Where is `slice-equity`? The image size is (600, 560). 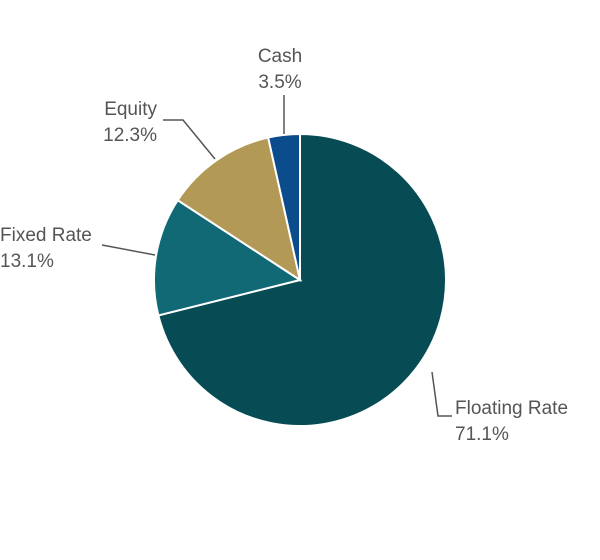
slice-equity is located at coordinates (239, 209).